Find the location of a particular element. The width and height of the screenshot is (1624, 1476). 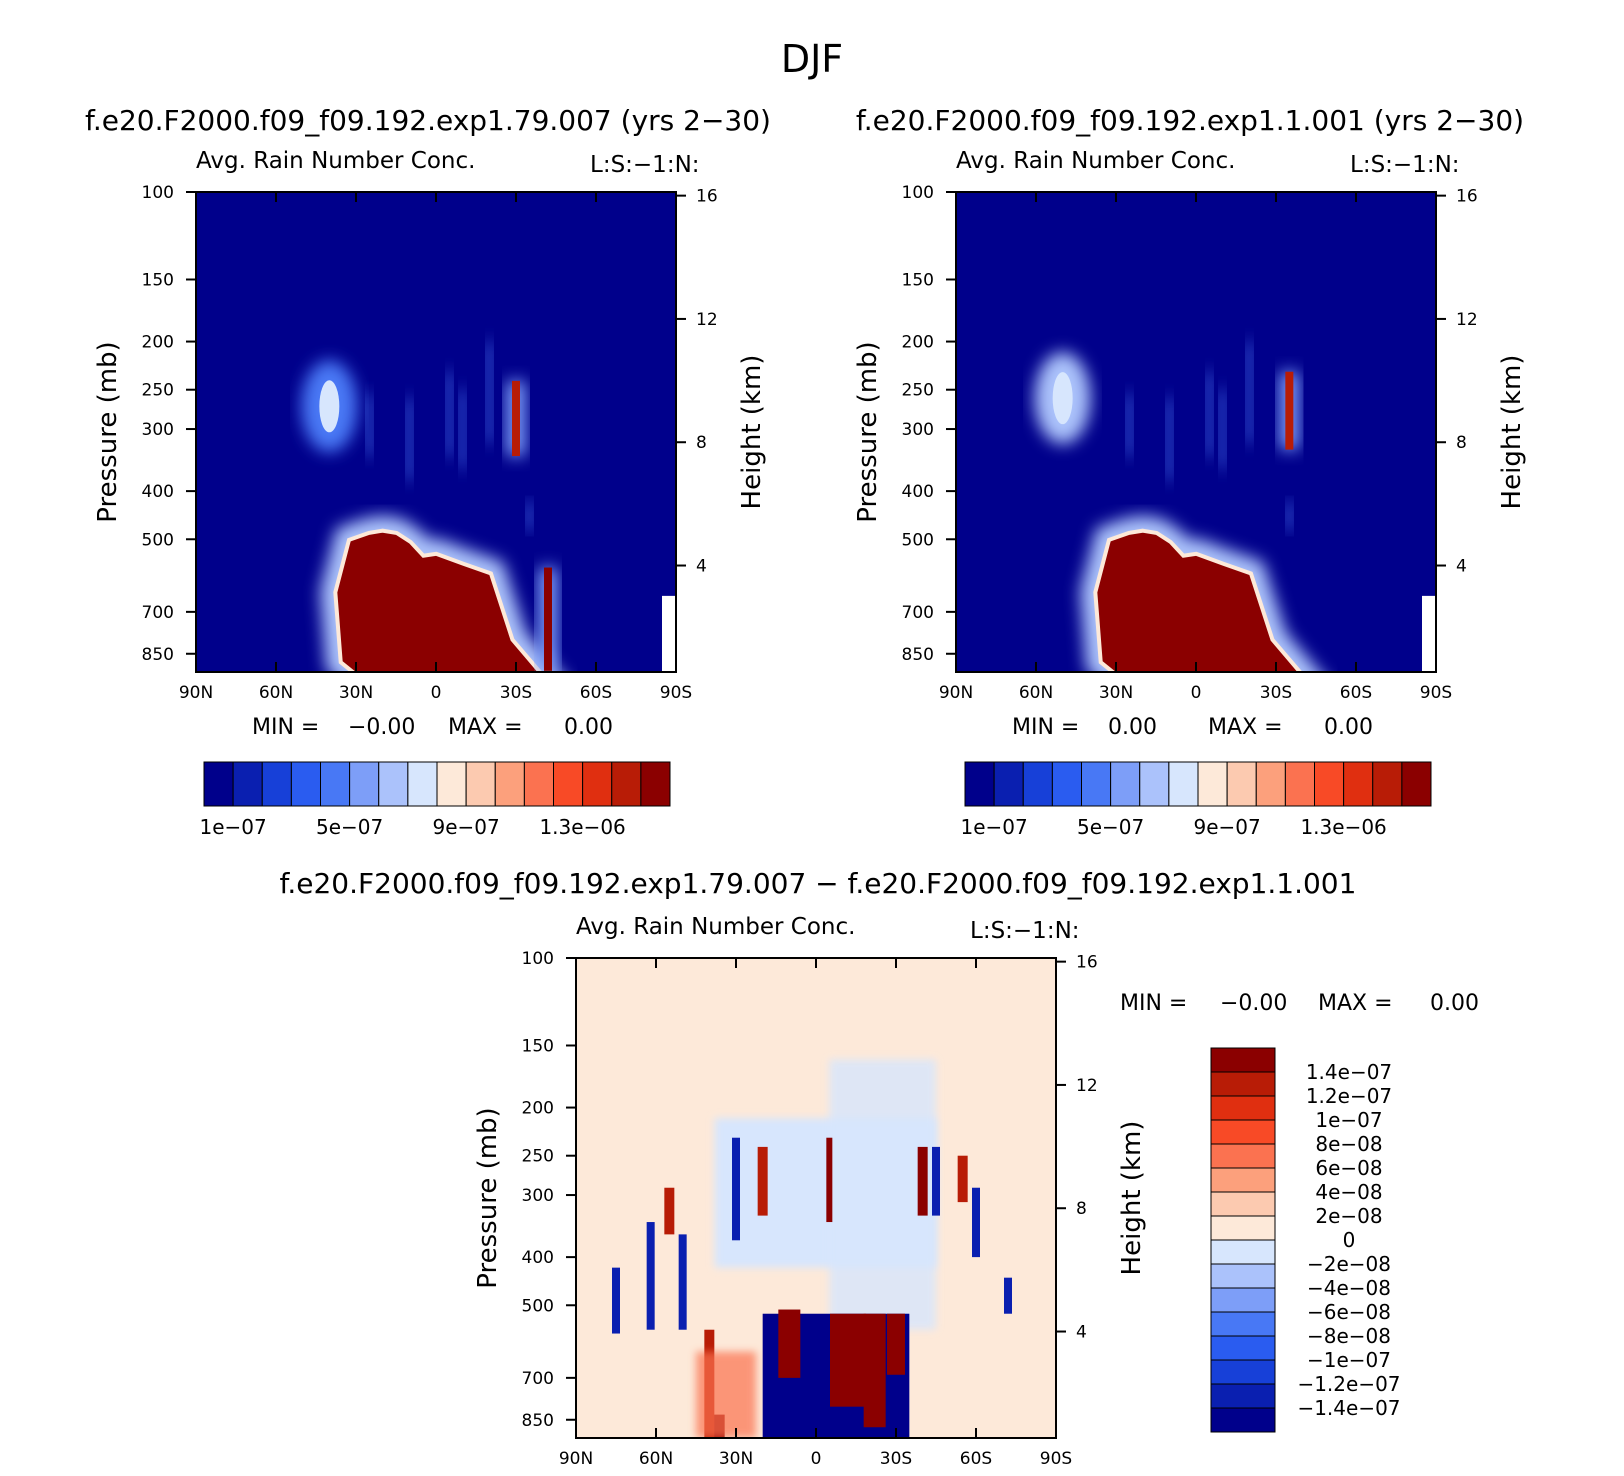

colorbar-label: 1.3e−06 is located at coordinates (582, 827).